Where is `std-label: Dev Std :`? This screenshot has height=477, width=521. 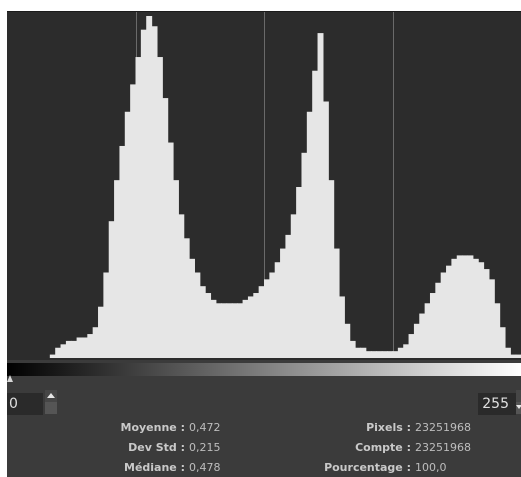
std-label: Dev Std : is located at coordinates (156, 447).